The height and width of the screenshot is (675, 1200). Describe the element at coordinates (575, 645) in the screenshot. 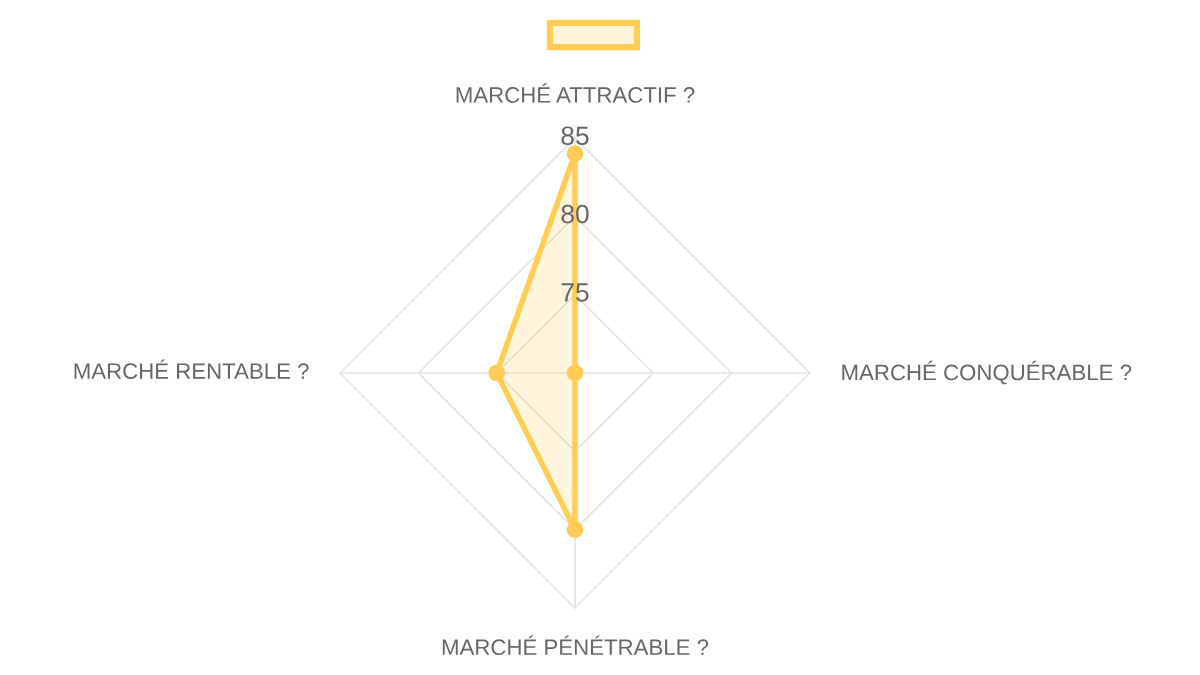

I see `spoke-label: MARCHÉ PÉNÉTRABLE ?` at that location.